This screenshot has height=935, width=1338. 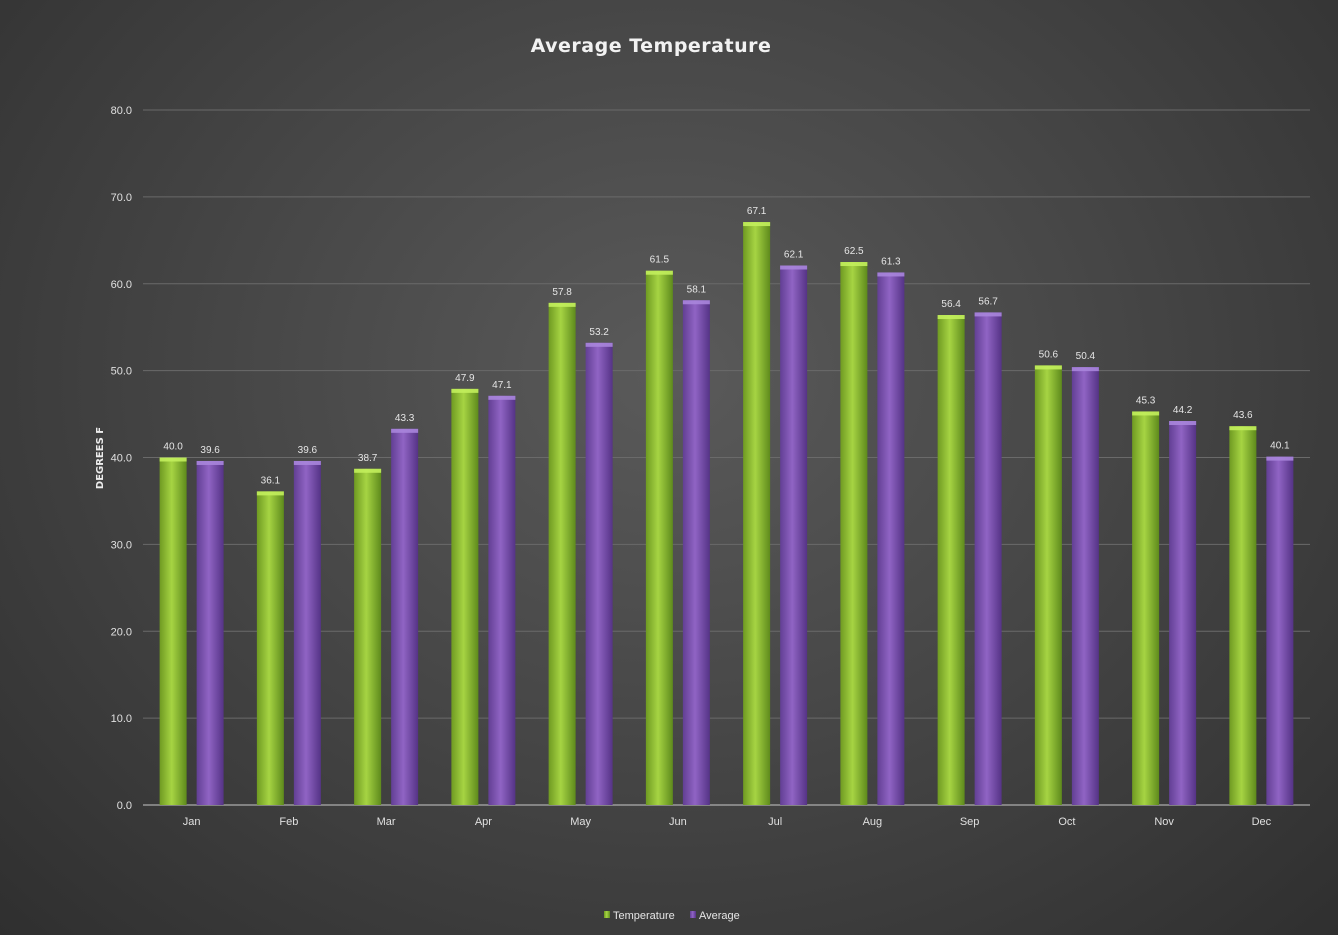 What do you see at coordinates (970, 822) in the screenshot?
I see `x-tick-label-sep: Sep` at bounding box center [970, 822].